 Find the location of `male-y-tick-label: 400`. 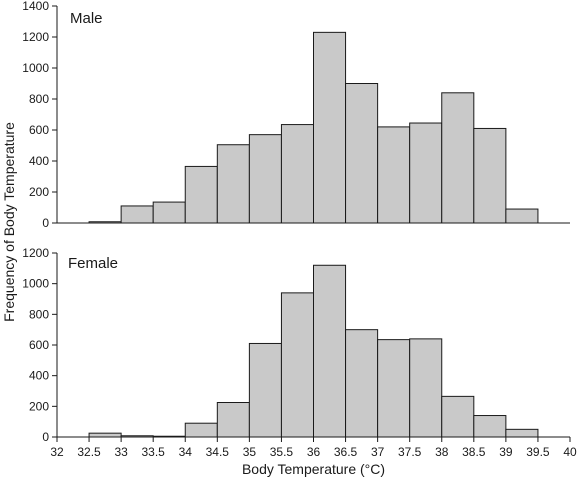

male-y-tick-label: 400 is located at coordinates (39, 161).